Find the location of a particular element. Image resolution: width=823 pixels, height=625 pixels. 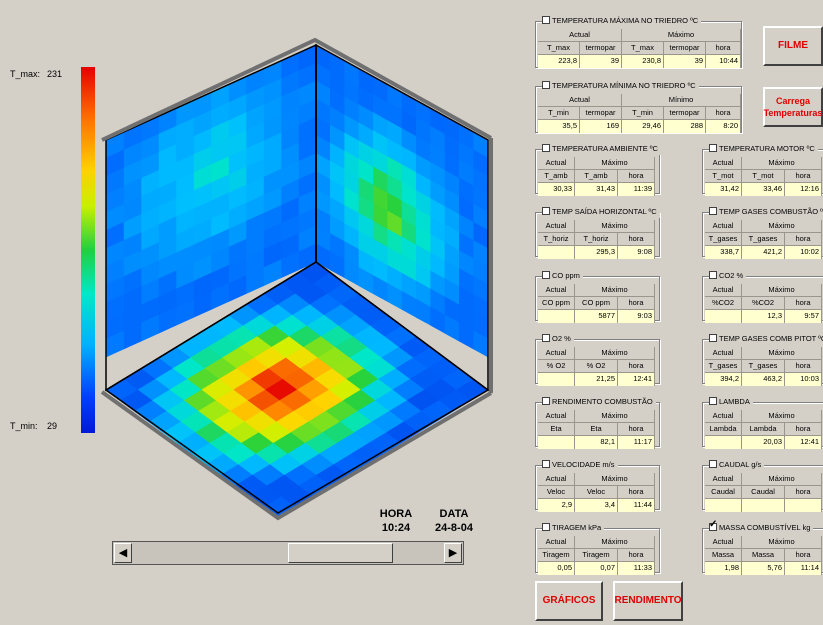

value-cell: 5,76 is located at coordinates (763, 568).